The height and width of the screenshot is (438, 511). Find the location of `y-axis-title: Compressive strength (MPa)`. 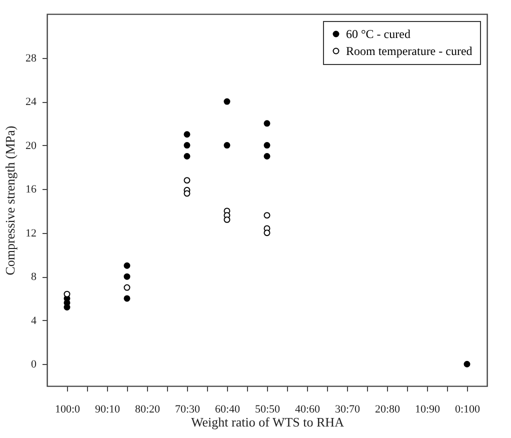

y-axis-title: Compressive strength (MPa) is located at coordinates (10, 201).